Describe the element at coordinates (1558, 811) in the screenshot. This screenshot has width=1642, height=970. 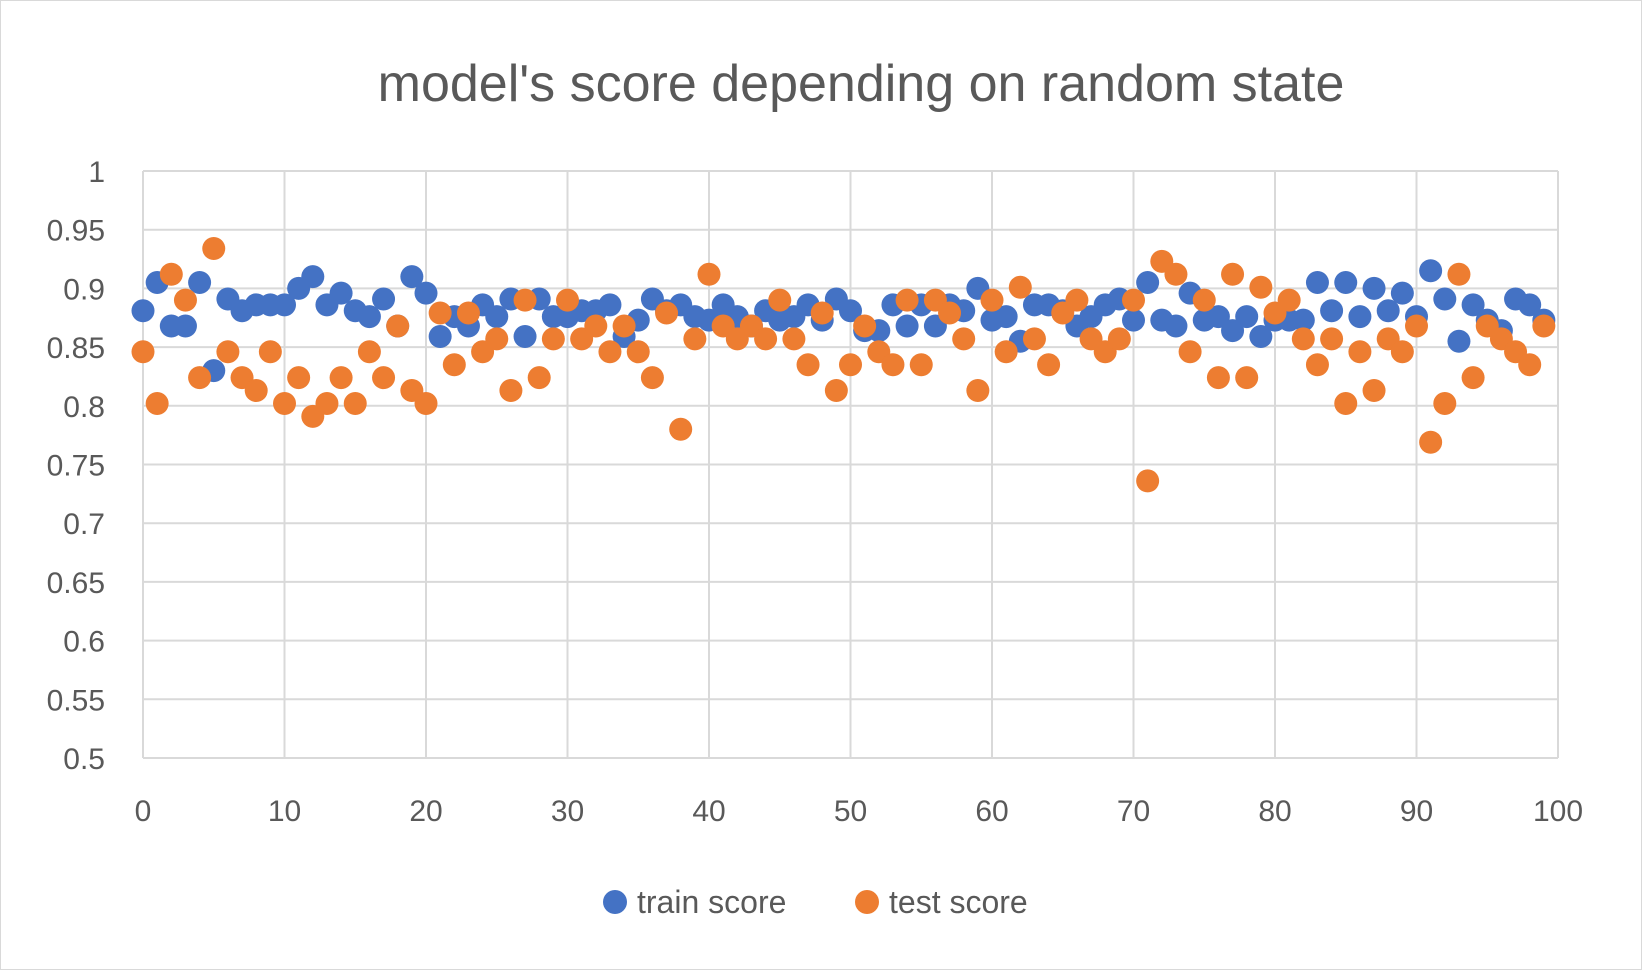
I see `x-tick-label: 100` at that location.